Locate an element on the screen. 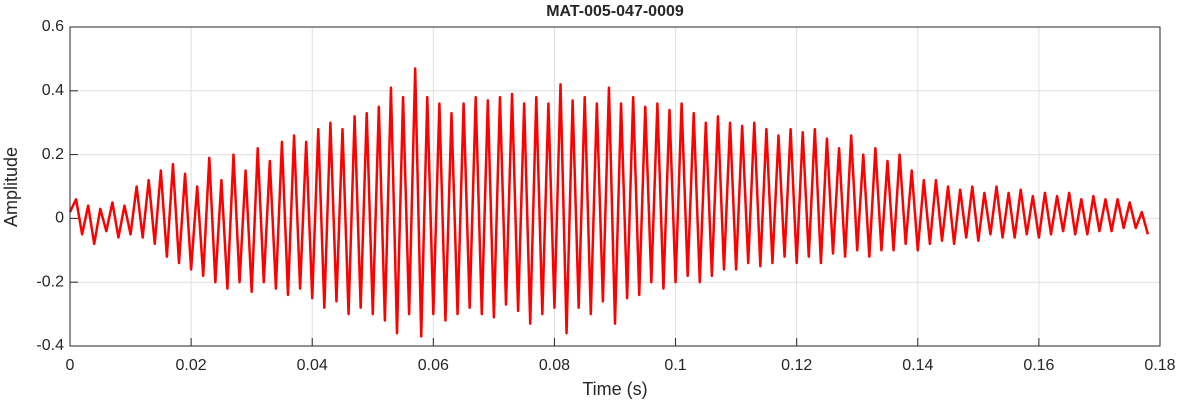 The image size is (1182, 404). x-tick-label: 0.08 is located at coordinates (554, 365).